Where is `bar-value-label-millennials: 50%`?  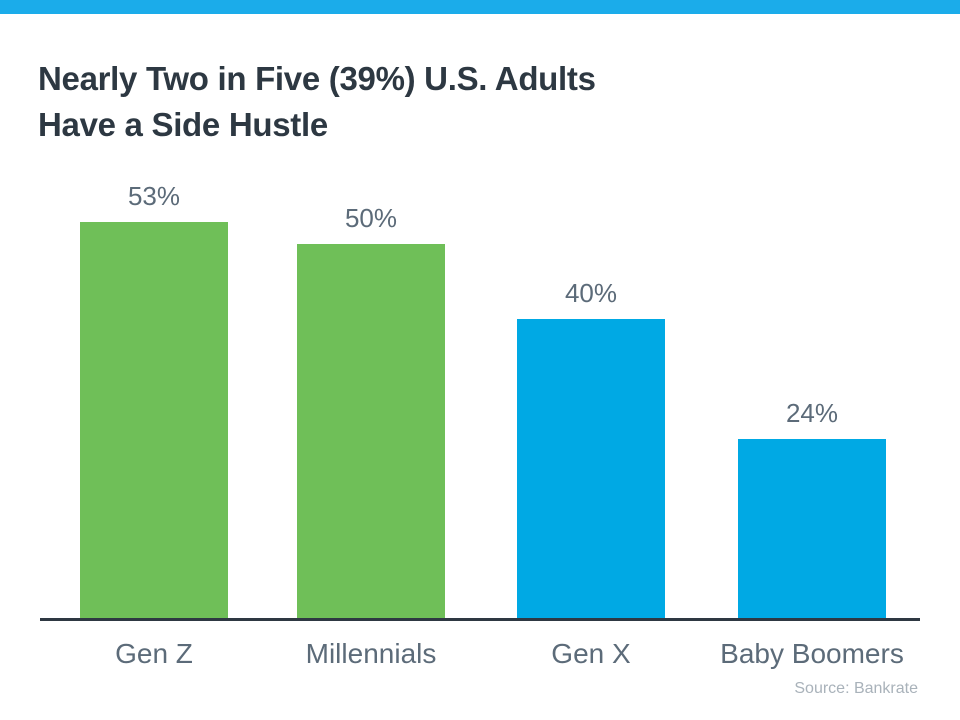
bar-value-label-millennials: 50% is located at coordinates (371, 218).